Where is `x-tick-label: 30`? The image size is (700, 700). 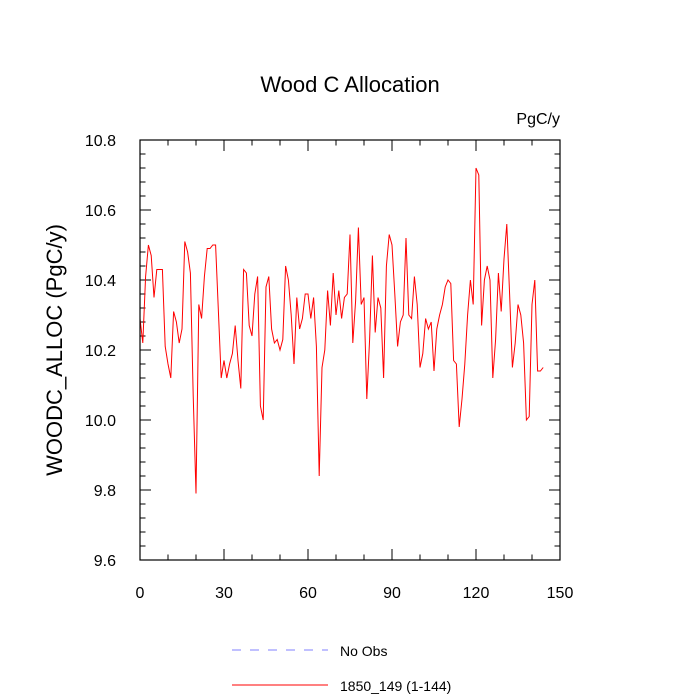
x-tick-label: 30 is located at coordinates (224, 593).